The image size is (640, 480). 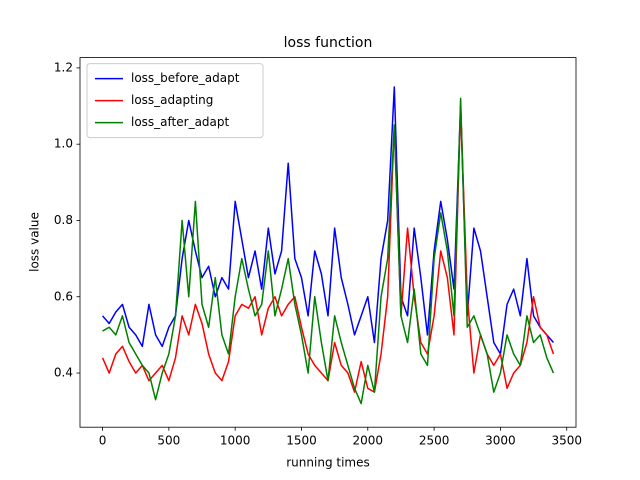 I want to click on x-axis-label: running times, so click(x=327, y=463).